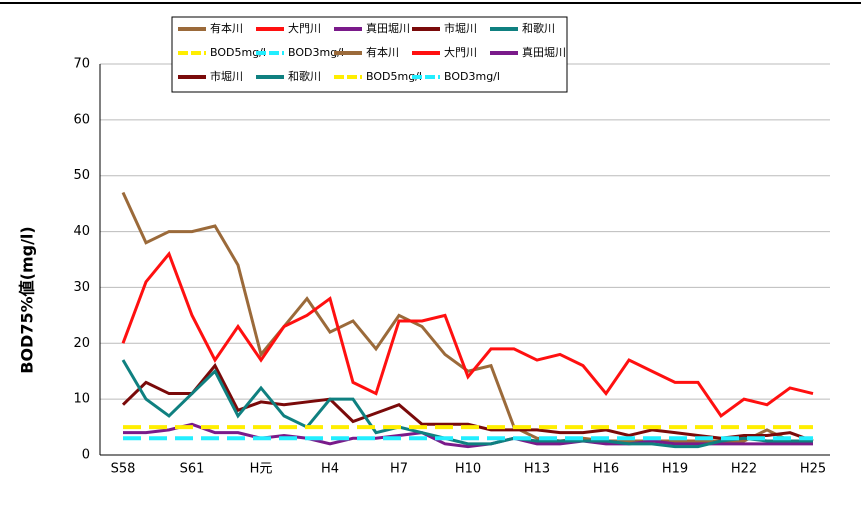  I want to click on x-tick-label: H7, so click(399, 469).